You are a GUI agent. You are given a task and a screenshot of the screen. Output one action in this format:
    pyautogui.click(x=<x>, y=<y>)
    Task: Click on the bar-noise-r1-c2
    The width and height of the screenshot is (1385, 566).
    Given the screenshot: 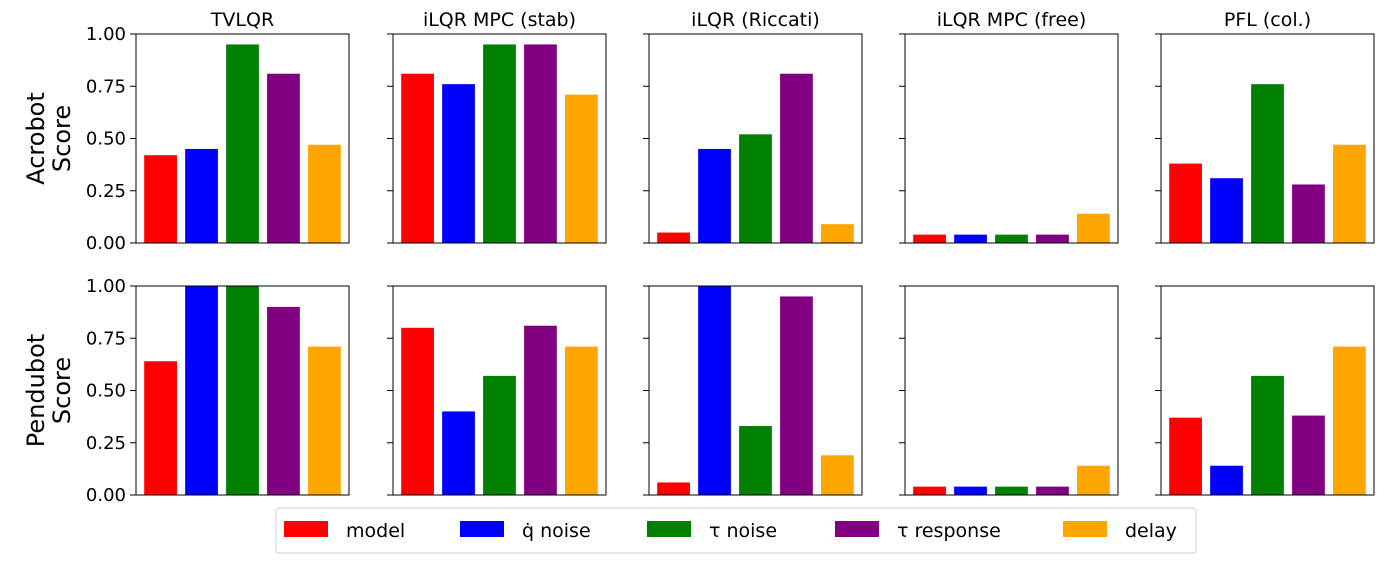 What is the action you would take?
    pyautogui.click(x=755, y=460)
    